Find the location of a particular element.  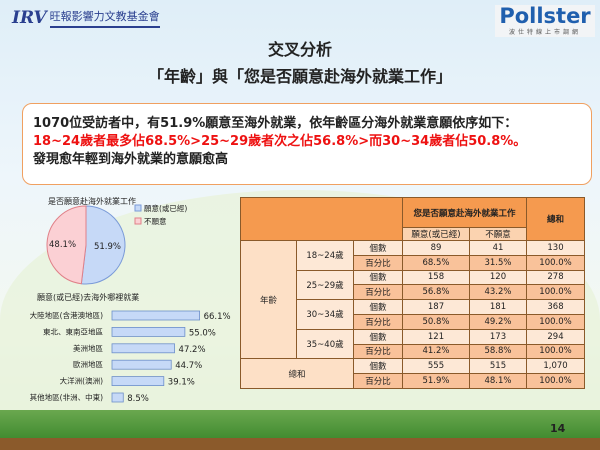

table-row: 總和 個數 555 515 1,070 is located at coordinates (412, 373).